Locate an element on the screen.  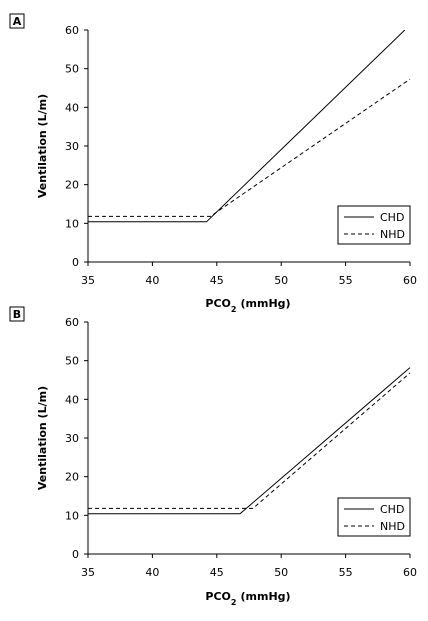
panel-label: A is located at coordinates (17, 21).